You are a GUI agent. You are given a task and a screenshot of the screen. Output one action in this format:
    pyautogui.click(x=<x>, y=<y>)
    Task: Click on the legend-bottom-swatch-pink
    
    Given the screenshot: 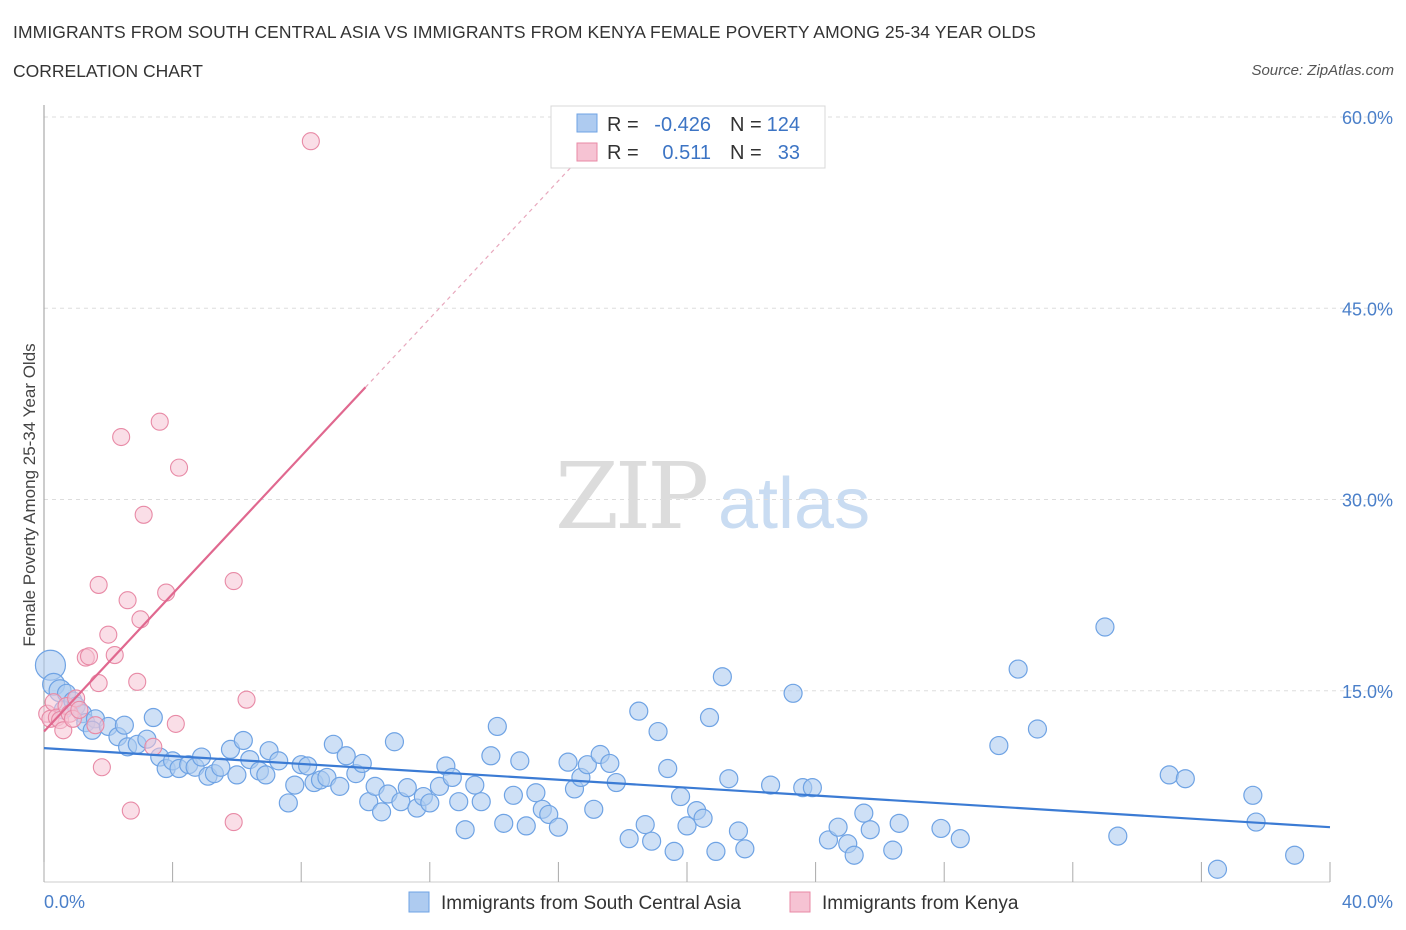 What is the action you would take?
    pyautogui.click(x=800, y=902)
    